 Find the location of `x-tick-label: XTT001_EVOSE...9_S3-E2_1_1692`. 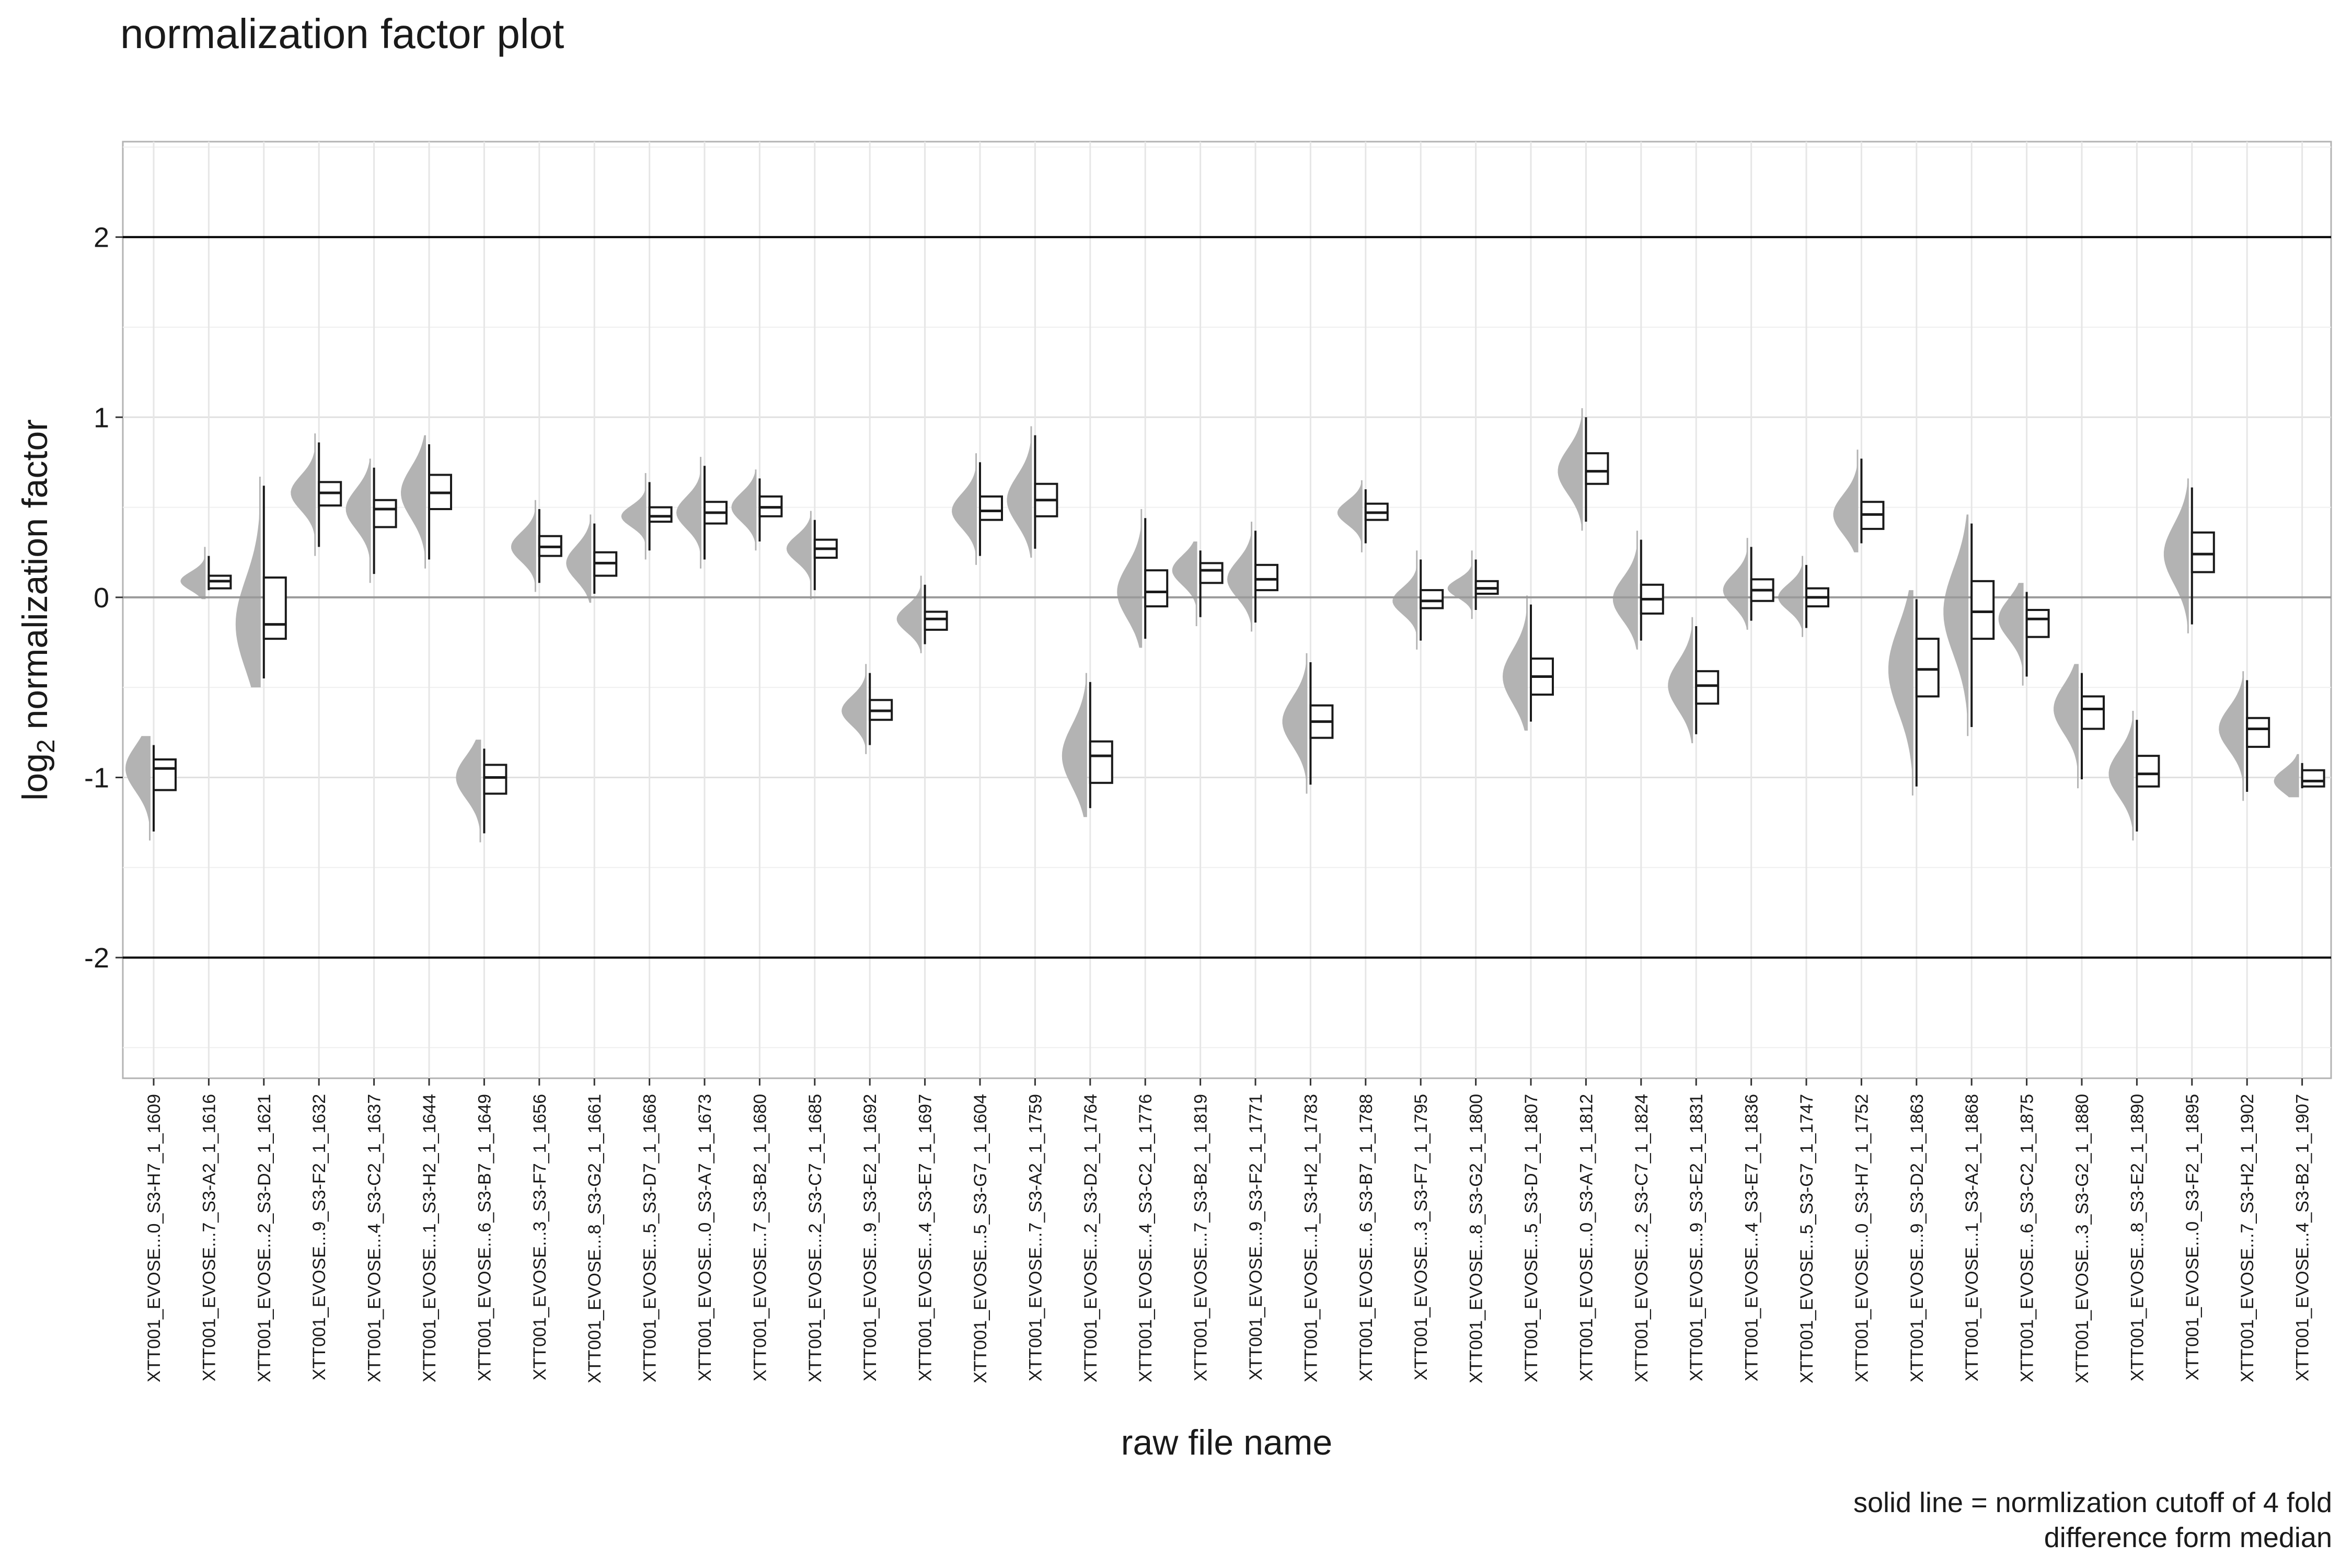

x-tick-label: XTT001_EVOSE...9_S3-E2_1_1692 is located at coordinates (870, 1237).